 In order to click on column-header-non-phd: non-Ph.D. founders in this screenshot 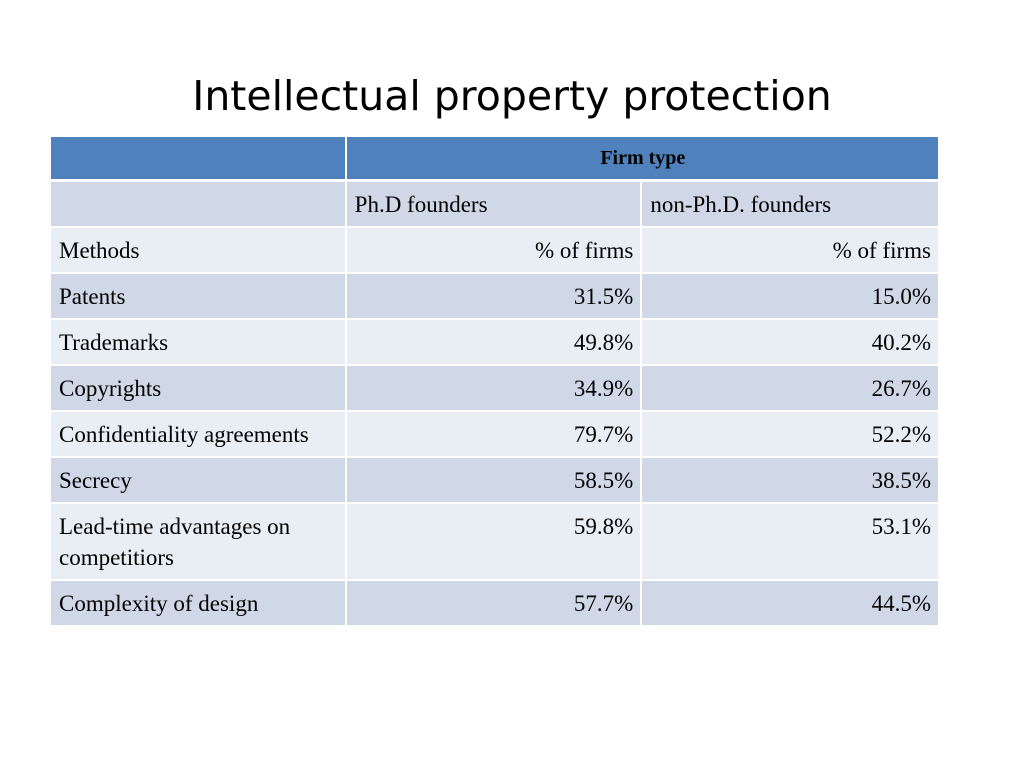, I will do `click(790, 205)`.